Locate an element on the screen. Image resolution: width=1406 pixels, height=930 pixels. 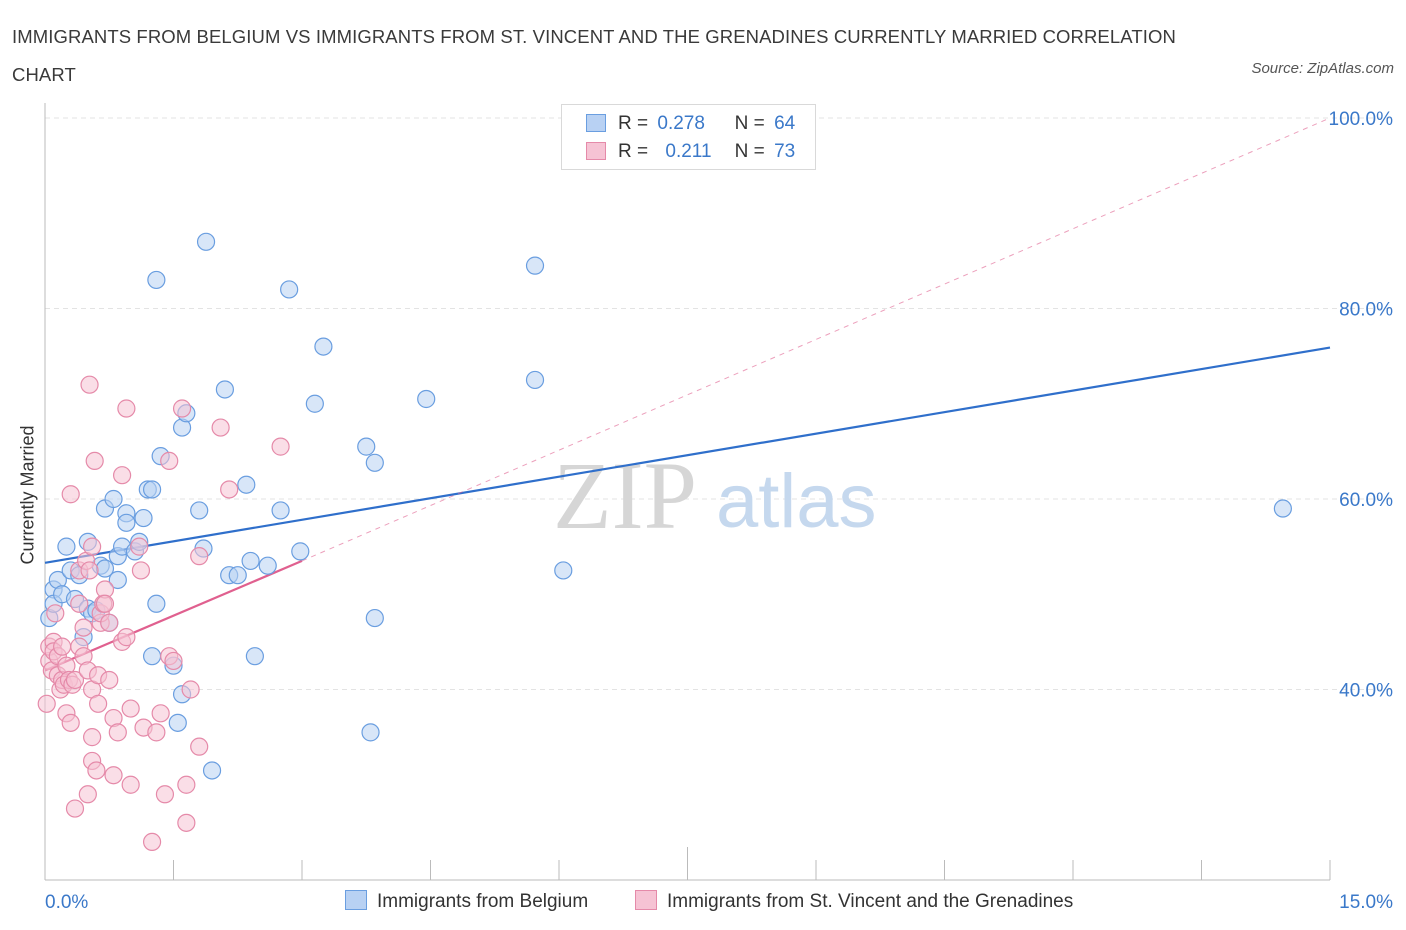
correlation-legend: R = 0.278 N = 64 R = 0.211 N = 73 is located at coordinates (688, 137).